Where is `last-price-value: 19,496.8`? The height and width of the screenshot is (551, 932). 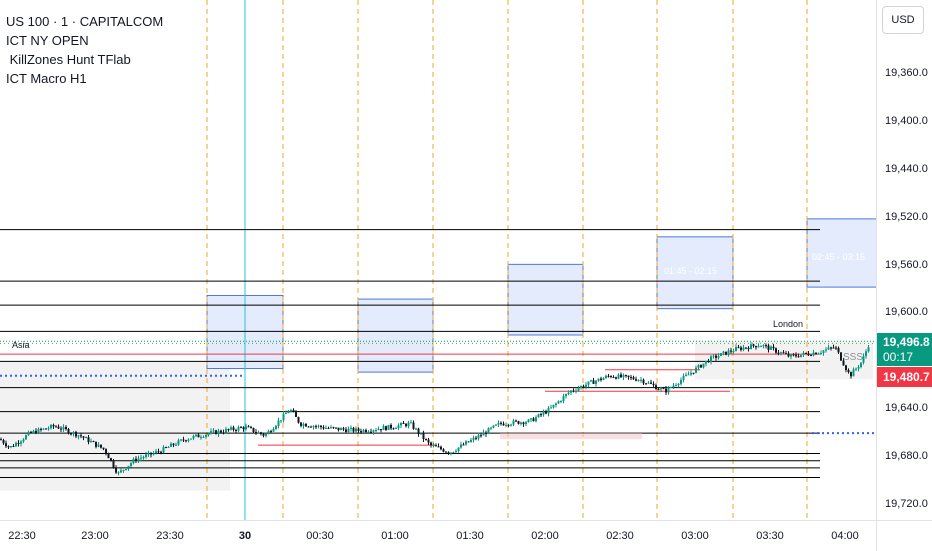 last-price-value: 19,496.8 is located at coordinates (906, 342).